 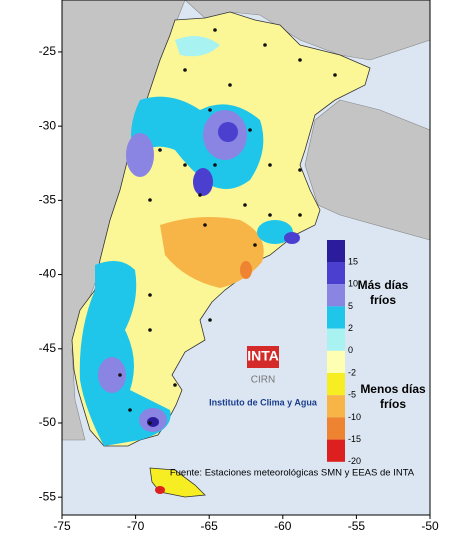 I want to click on legend-label: 15, so click(x=353, y=261).